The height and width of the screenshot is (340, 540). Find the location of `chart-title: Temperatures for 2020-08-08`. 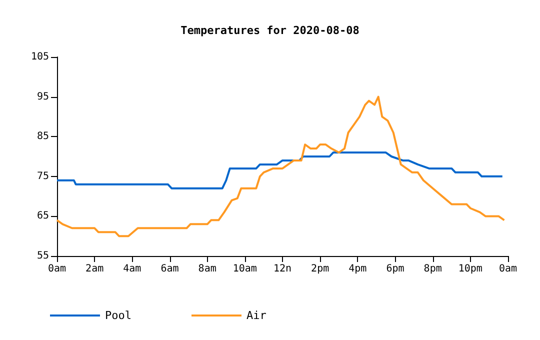

chart-title: Temperatures for 2020-08-08 is located at coordinates (270, 30).